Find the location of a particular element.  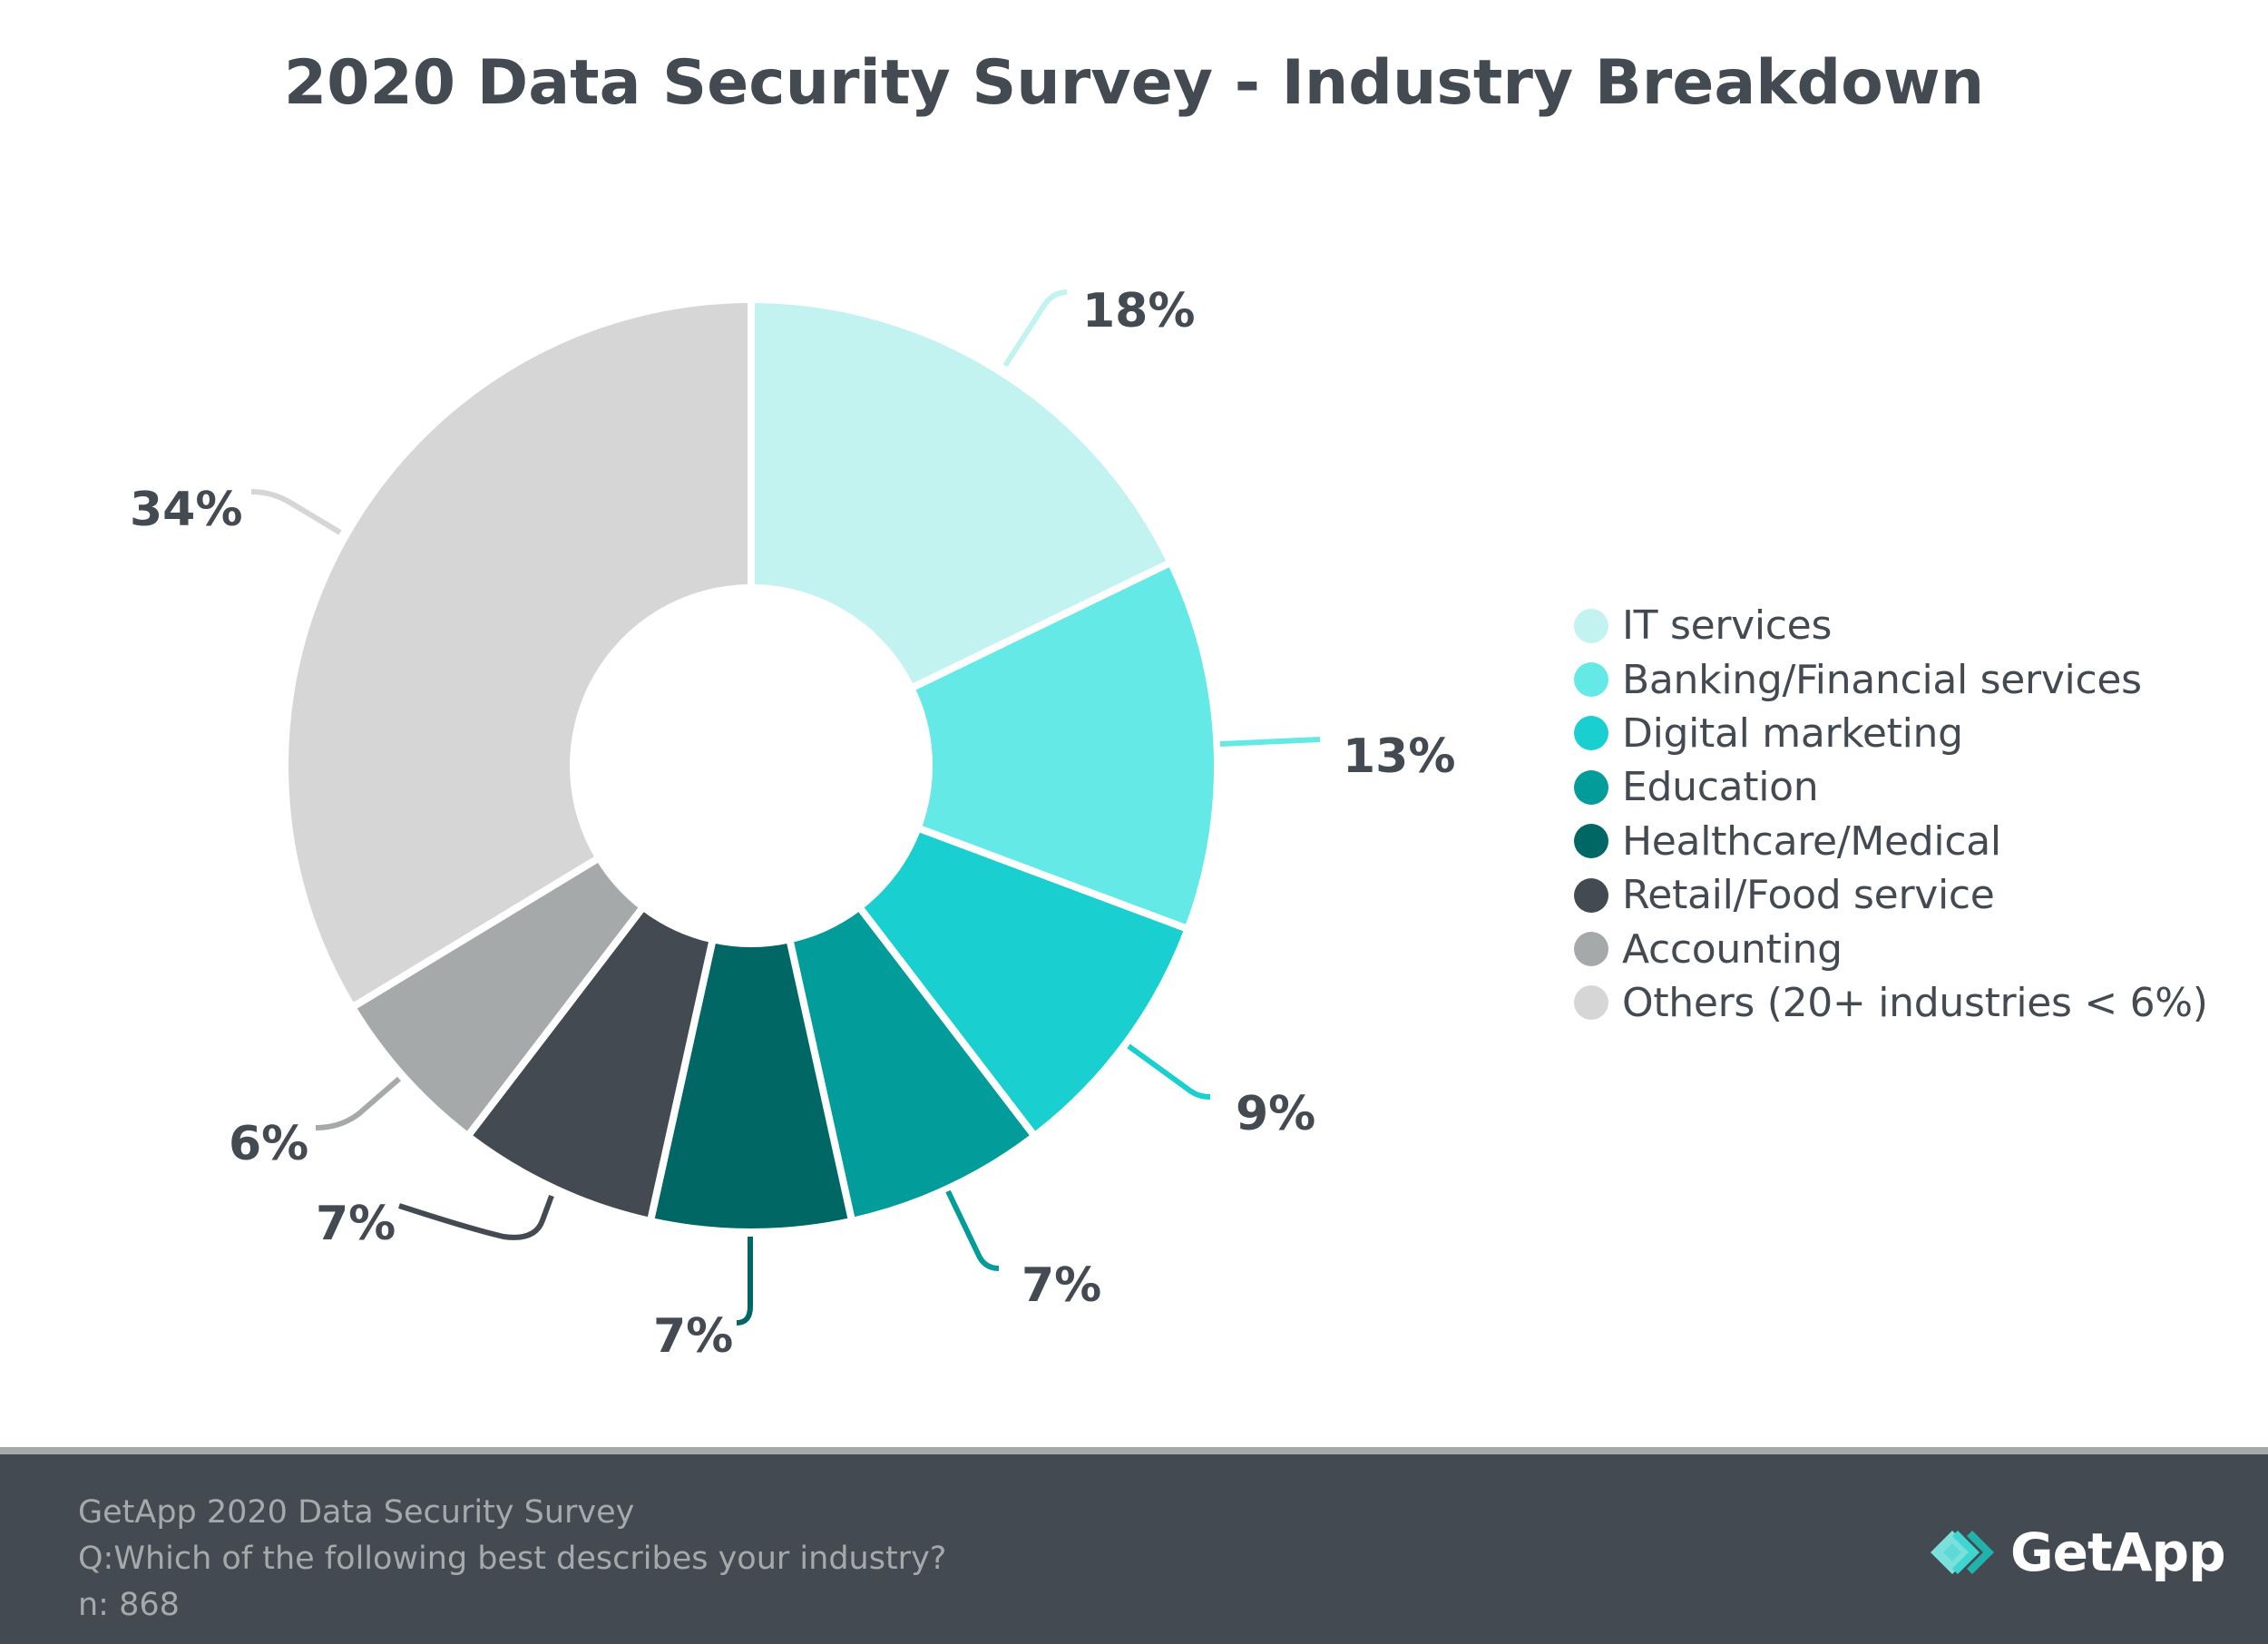

legend-item: Accounting is located at coordinates (1891, 948).